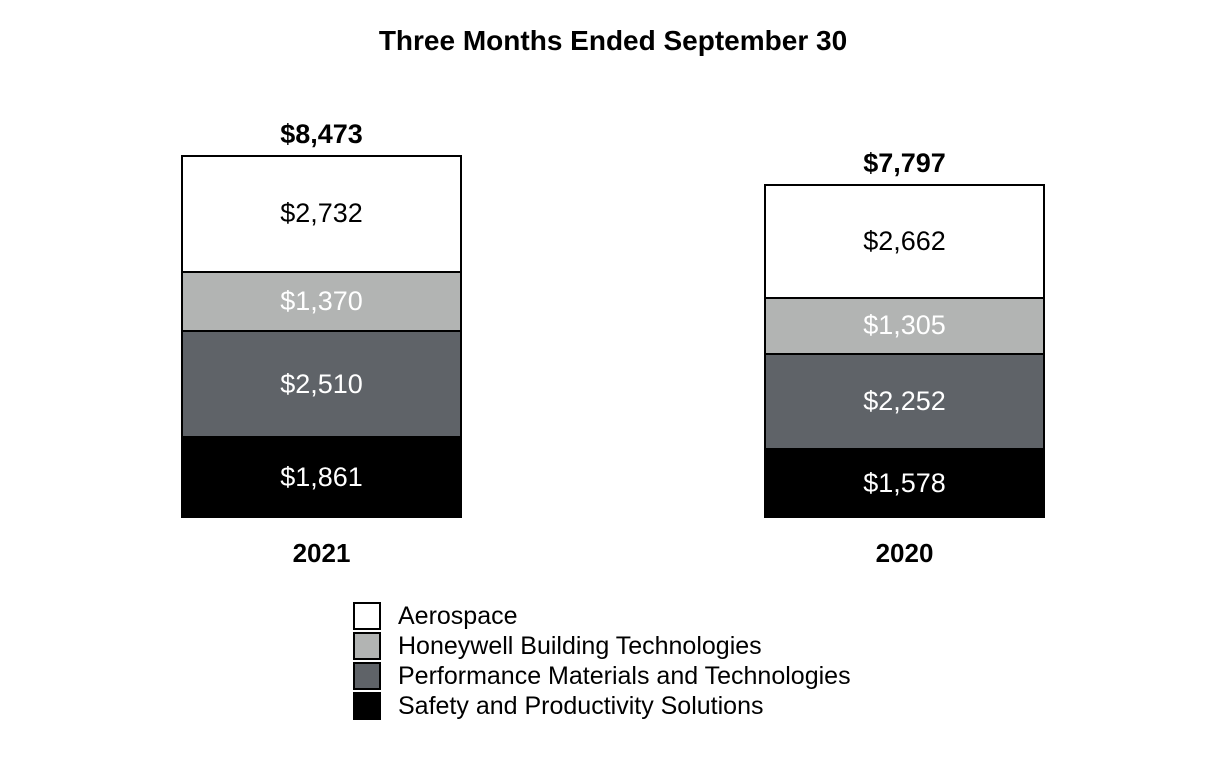 The height and width of the screenshot is (760, 1226). I want to click on segment-aerospace-2021: $2,732, so click(321, 215).